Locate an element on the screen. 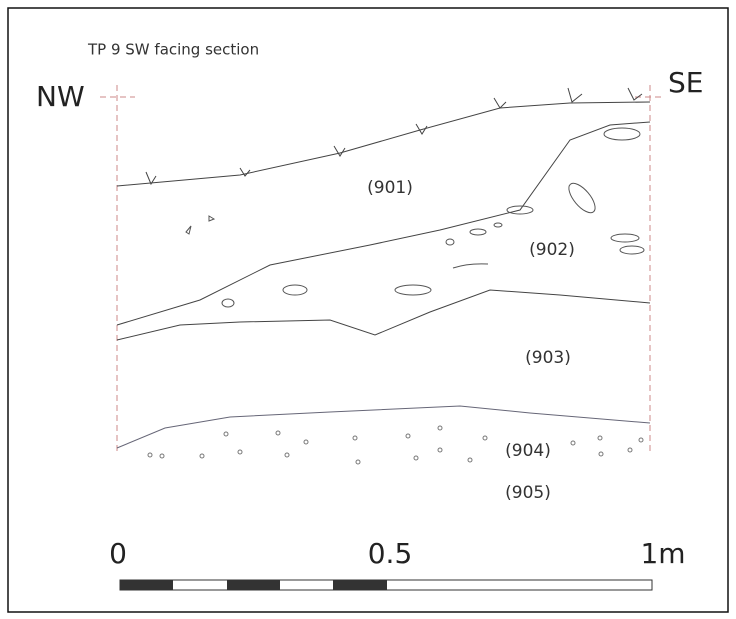 The image size is (736, 619). pebbles is located at coordinates (395, 445).